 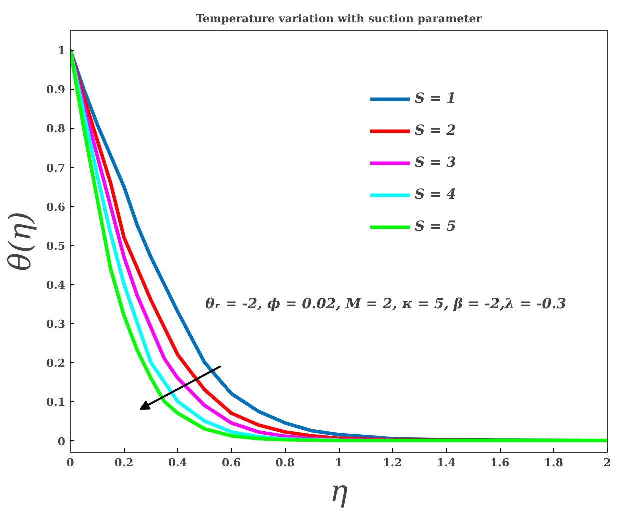 I want to click on y-tick-label: 0.6, so click(x=56, y=207).